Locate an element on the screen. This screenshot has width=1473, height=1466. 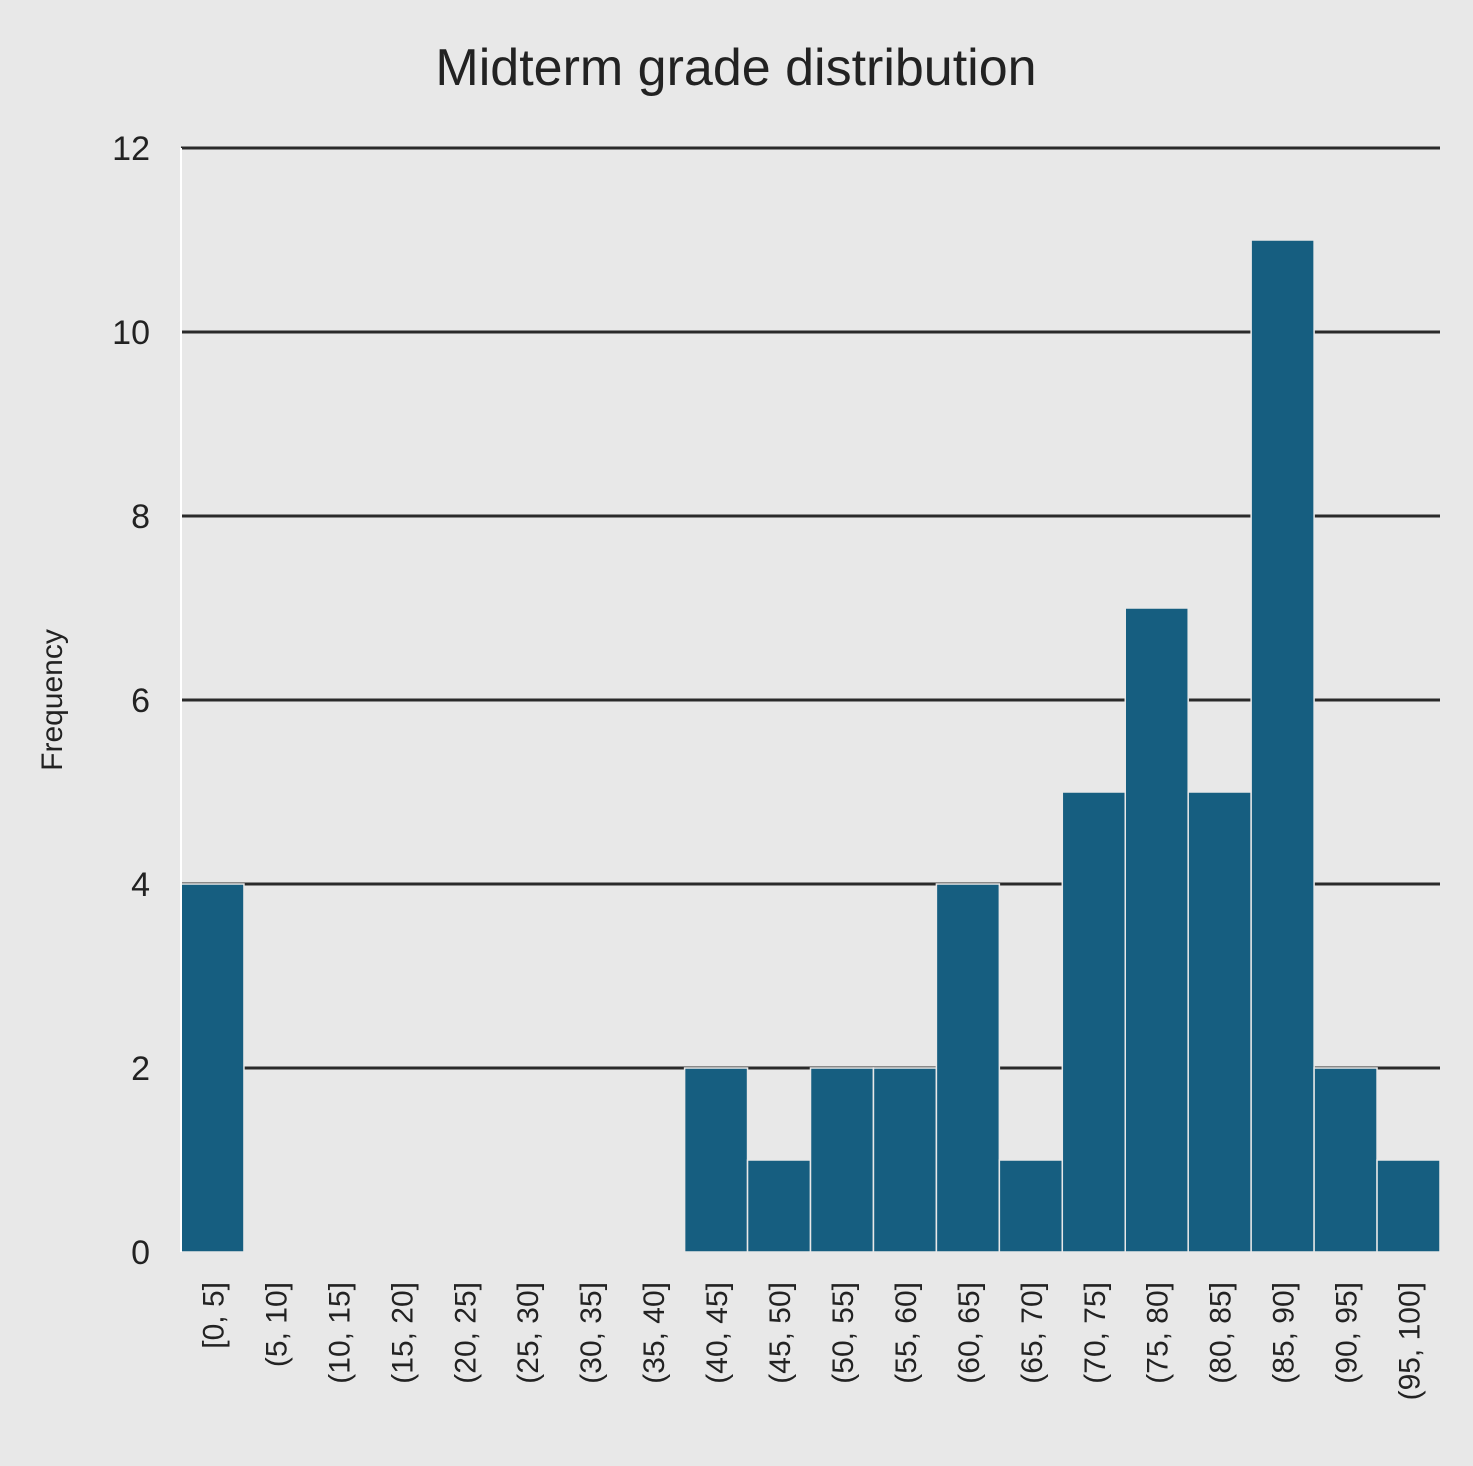
chart-title: Midterm grade distribution is located at coordinates (735, 68).